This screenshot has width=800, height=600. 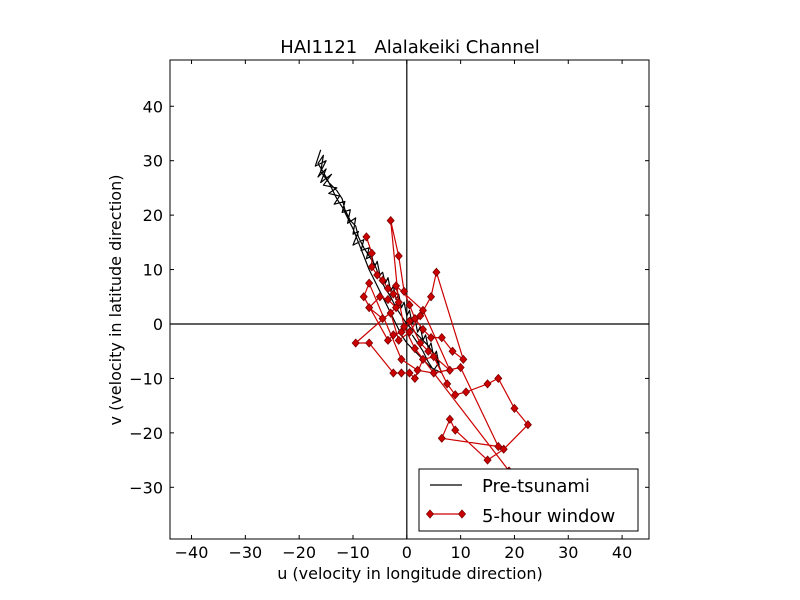 What do you see at coordinates (146, 487) in the screenshot?
I see `y-tick-label: −30` at bounding box center [146, 487].